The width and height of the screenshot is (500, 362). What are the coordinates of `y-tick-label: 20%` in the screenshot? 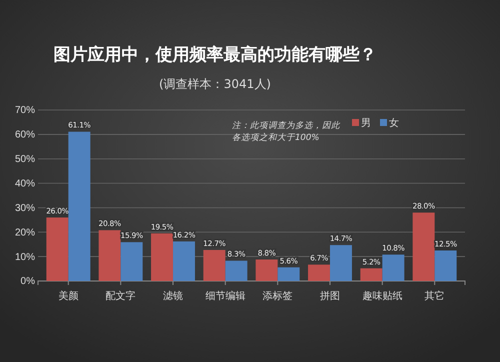 It's located at (25, 232).